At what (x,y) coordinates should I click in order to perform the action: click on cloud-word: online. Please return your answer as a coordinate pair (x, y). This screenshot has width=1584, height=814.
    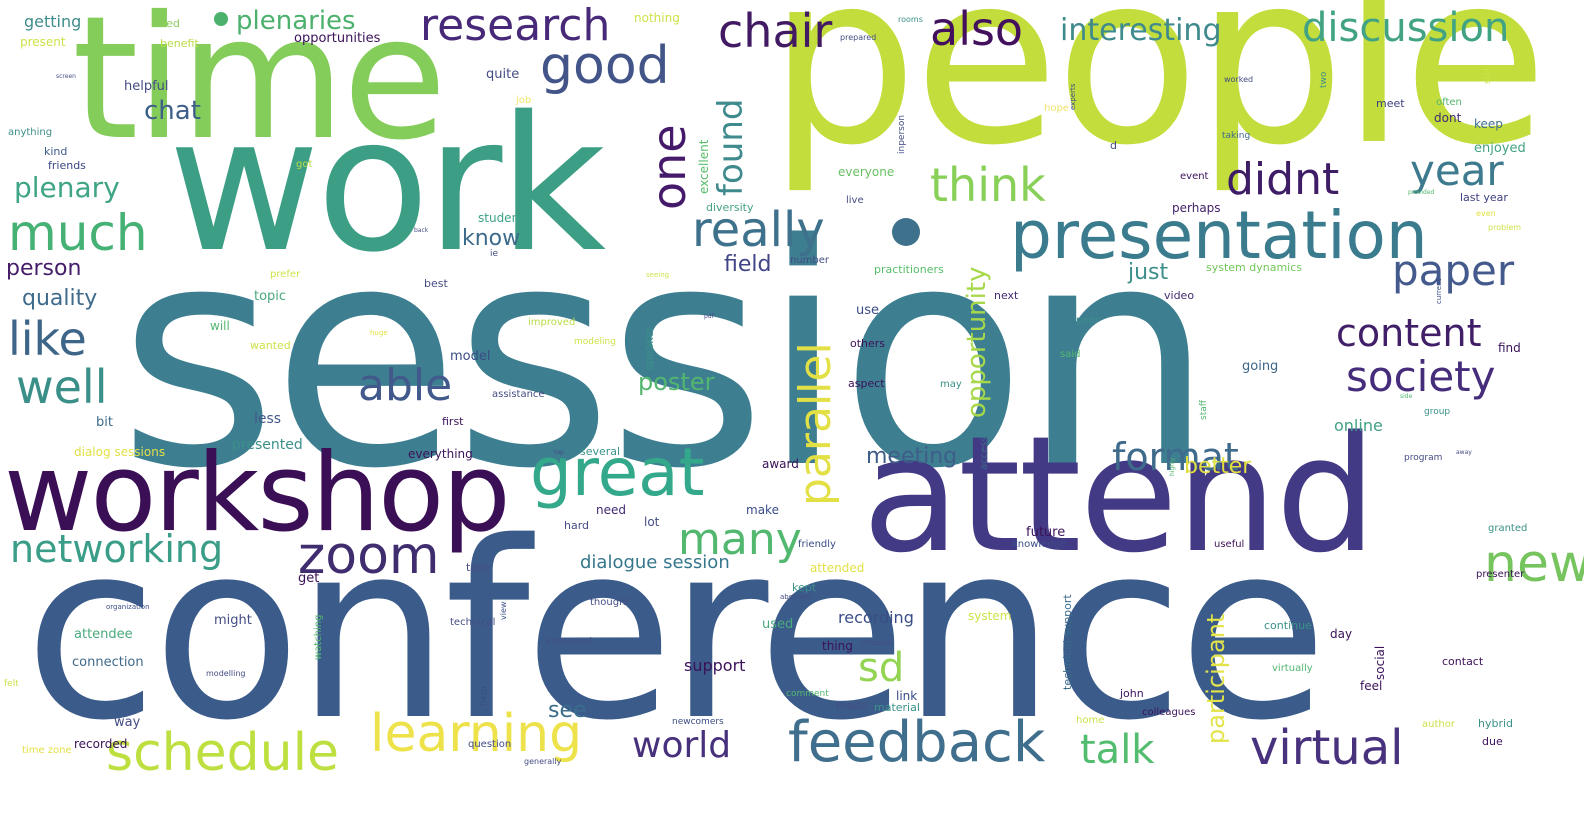
    Looking at the image, I should click on (1358, 425).